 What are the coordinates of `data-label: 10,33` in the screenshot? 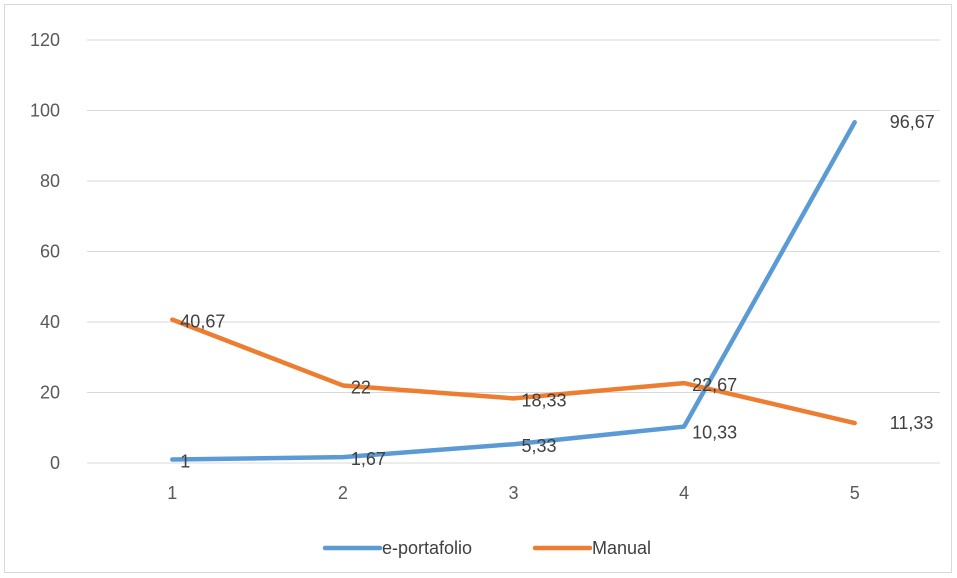 It's located at (714, 433).